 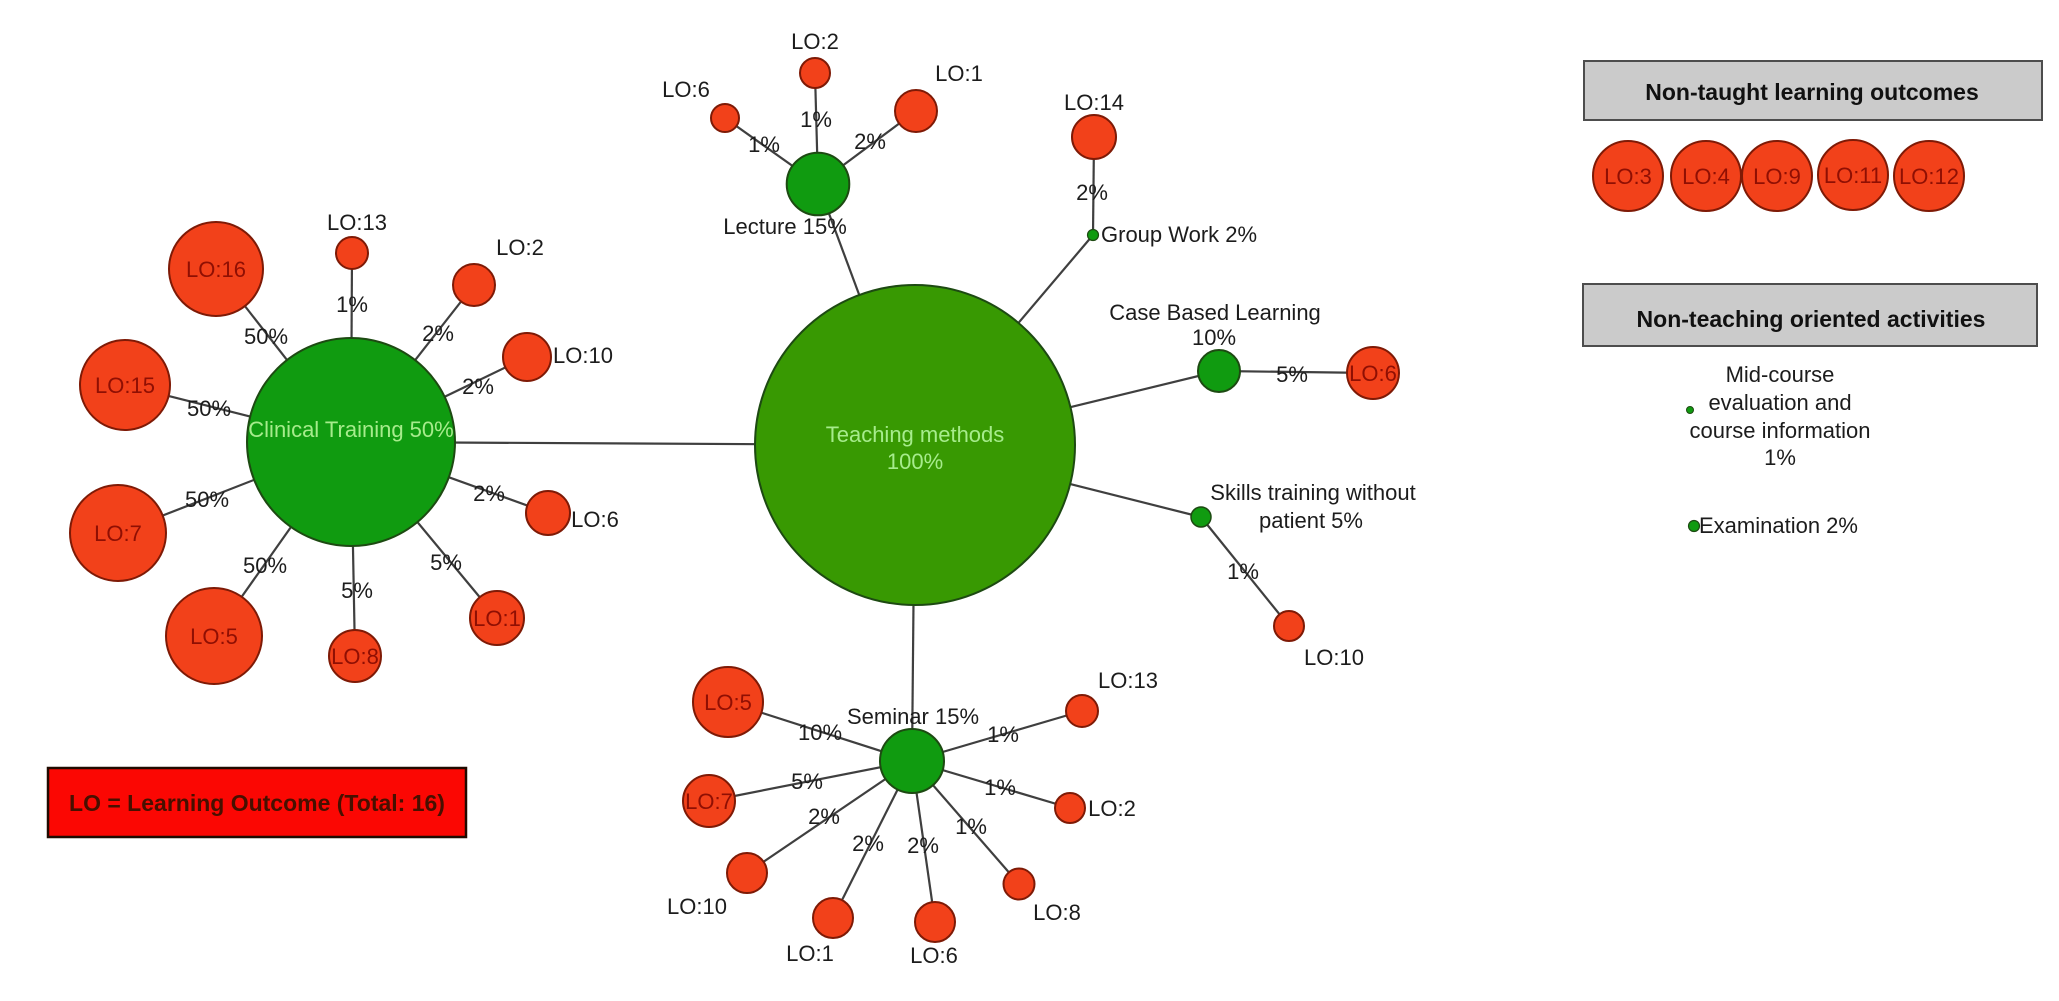 What do you see at coordinates (1094, 102) in the screenshot?
I see `svg-text: LO:14` at bounding box center [1094, 102].